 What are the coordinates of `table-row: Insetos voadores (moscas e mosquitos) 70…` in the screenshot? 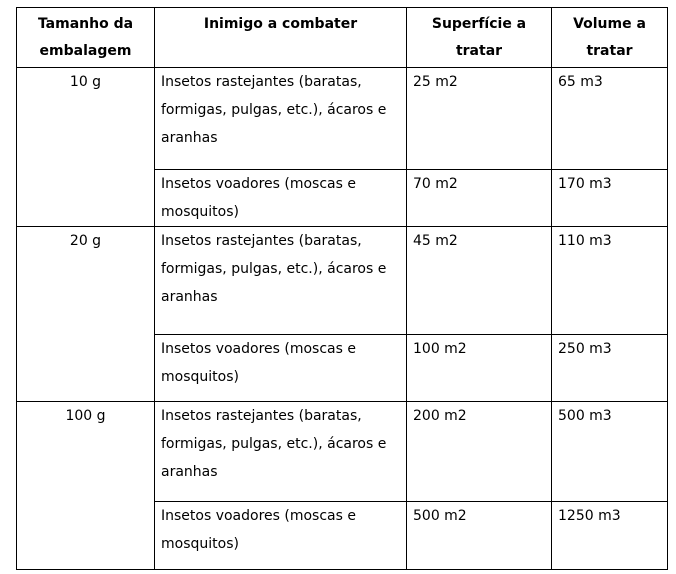 It's located at (342, 198).